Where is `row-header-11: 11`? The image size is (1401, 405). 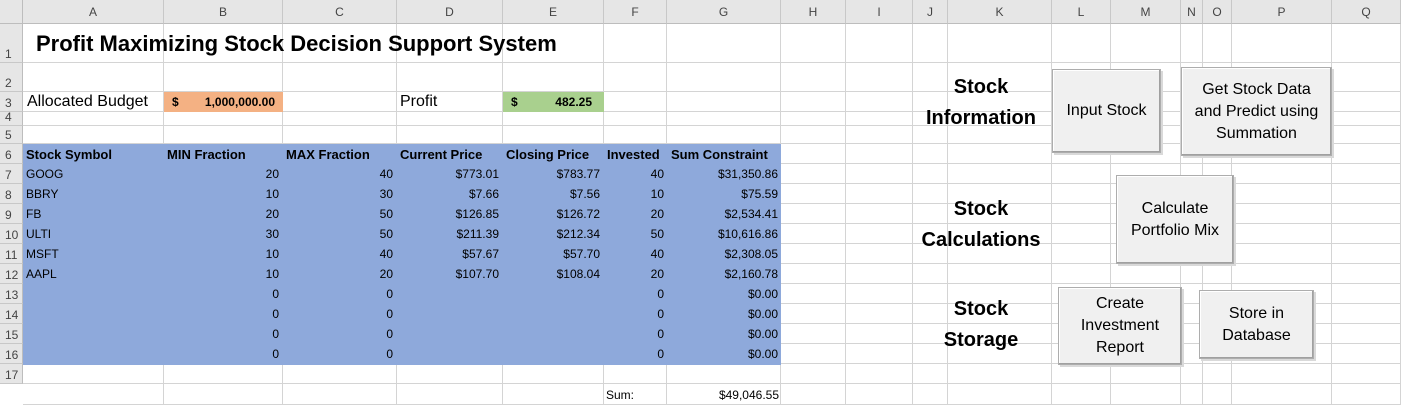
row-header-11: 11 is located at coordinates (11, 254).